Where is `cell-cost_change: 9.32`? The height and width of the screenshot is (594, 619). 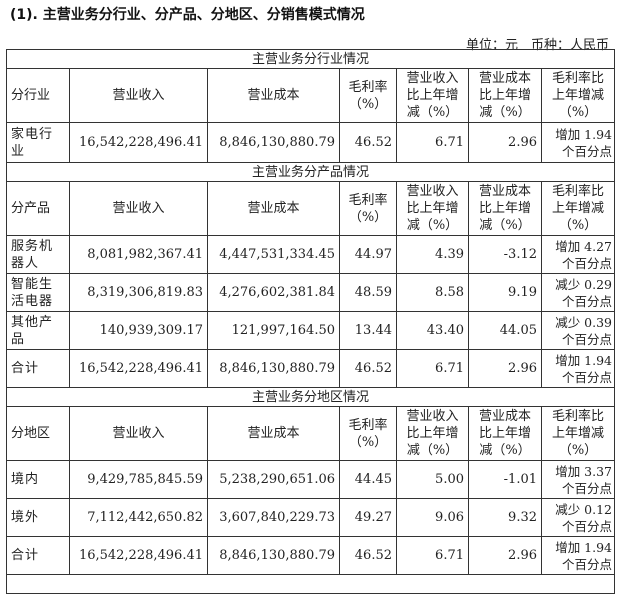 cell-cost_change: 9.32 is located at coordinates (505, 517).